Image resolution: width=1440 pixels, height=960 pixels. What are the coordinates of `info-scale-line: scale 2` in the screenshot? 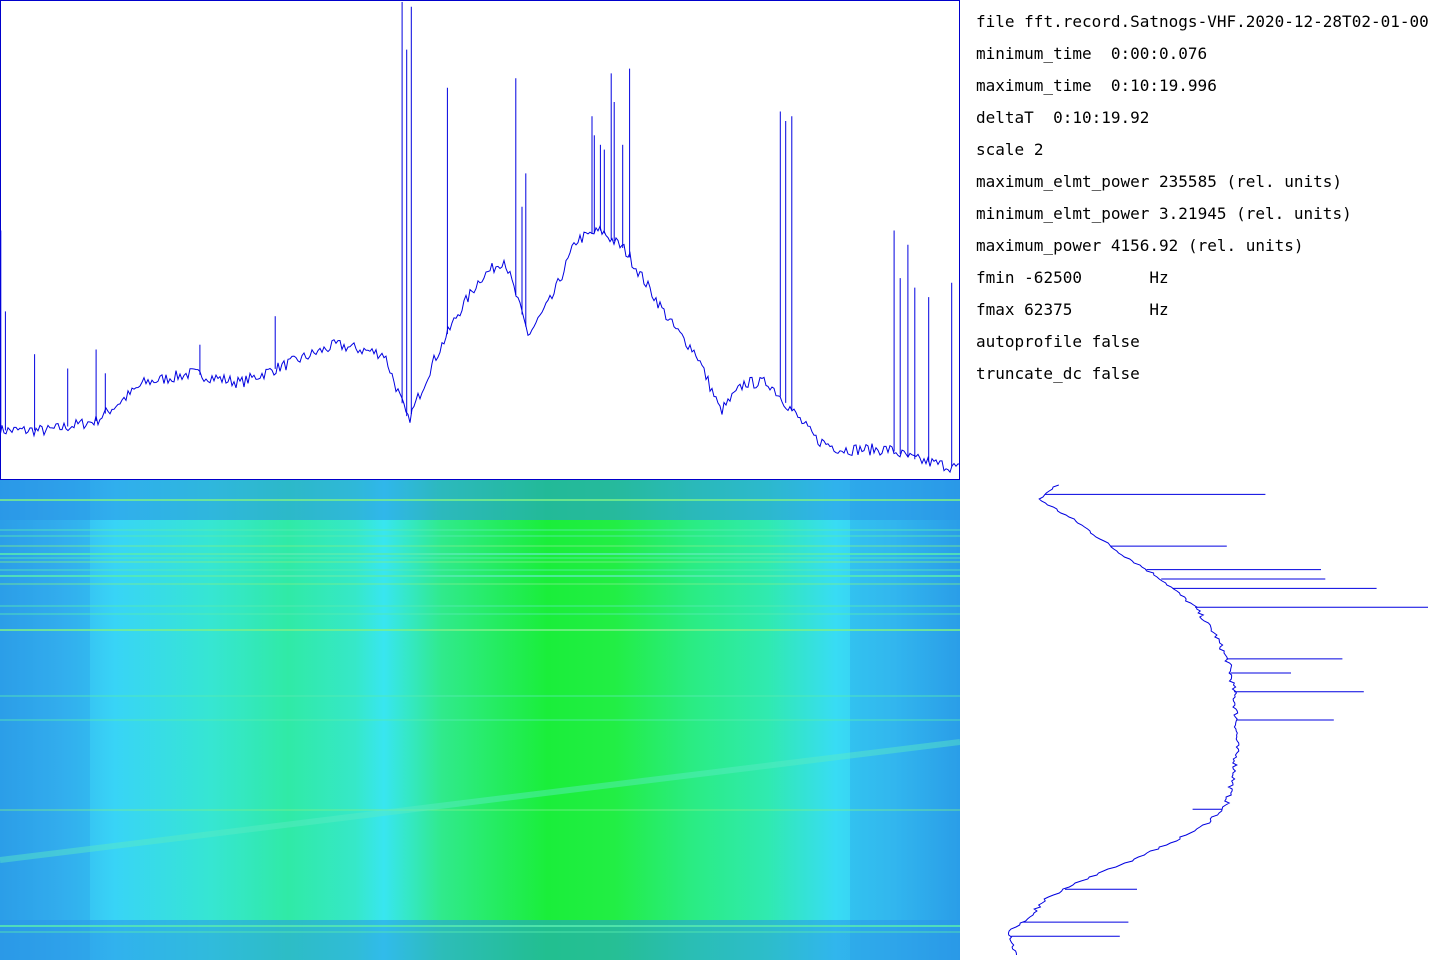 It's located at (1010, 149).